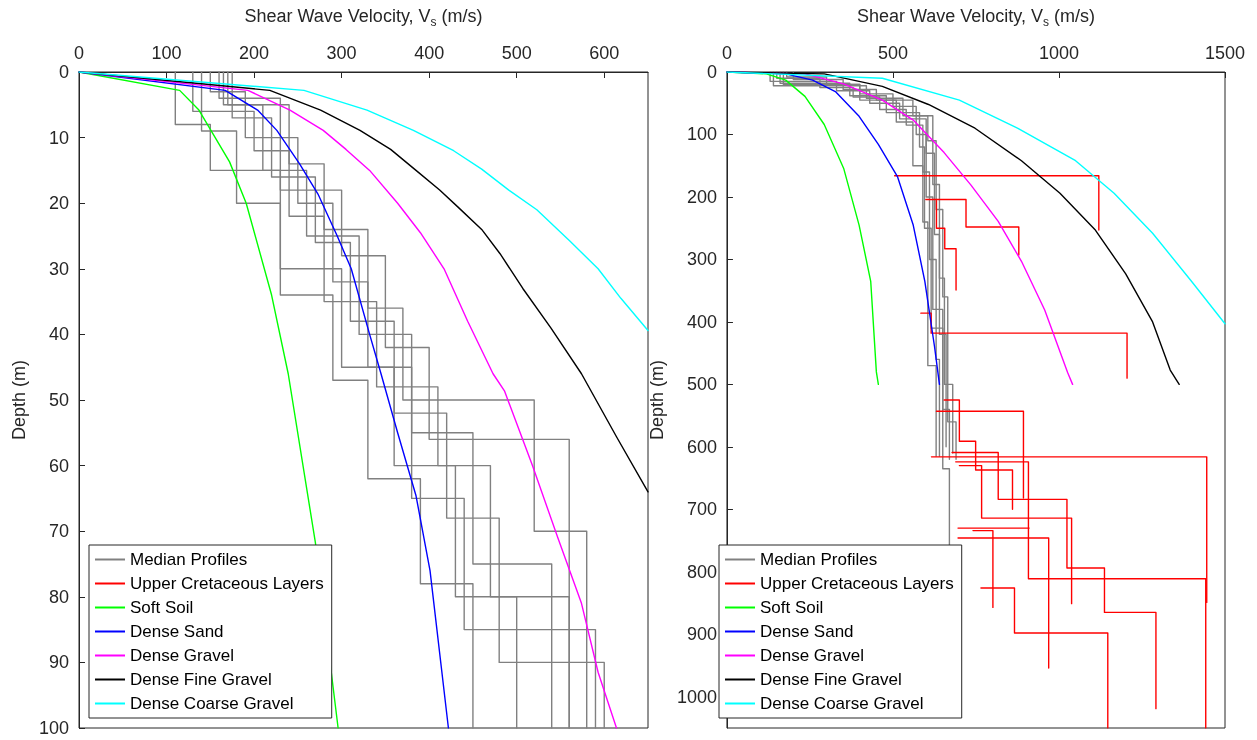  Describe the element at coordinates (696, 696) in the screenshot. I see `y-tick-label: 1000` at that location.